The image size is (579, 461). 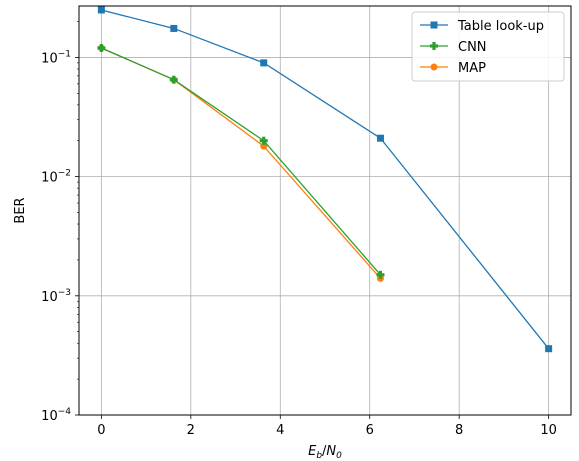 What do you see at coordinates (191, 430) in the screenshot?
I see `x-tick-label: 2` at bounding box center [191, 430].